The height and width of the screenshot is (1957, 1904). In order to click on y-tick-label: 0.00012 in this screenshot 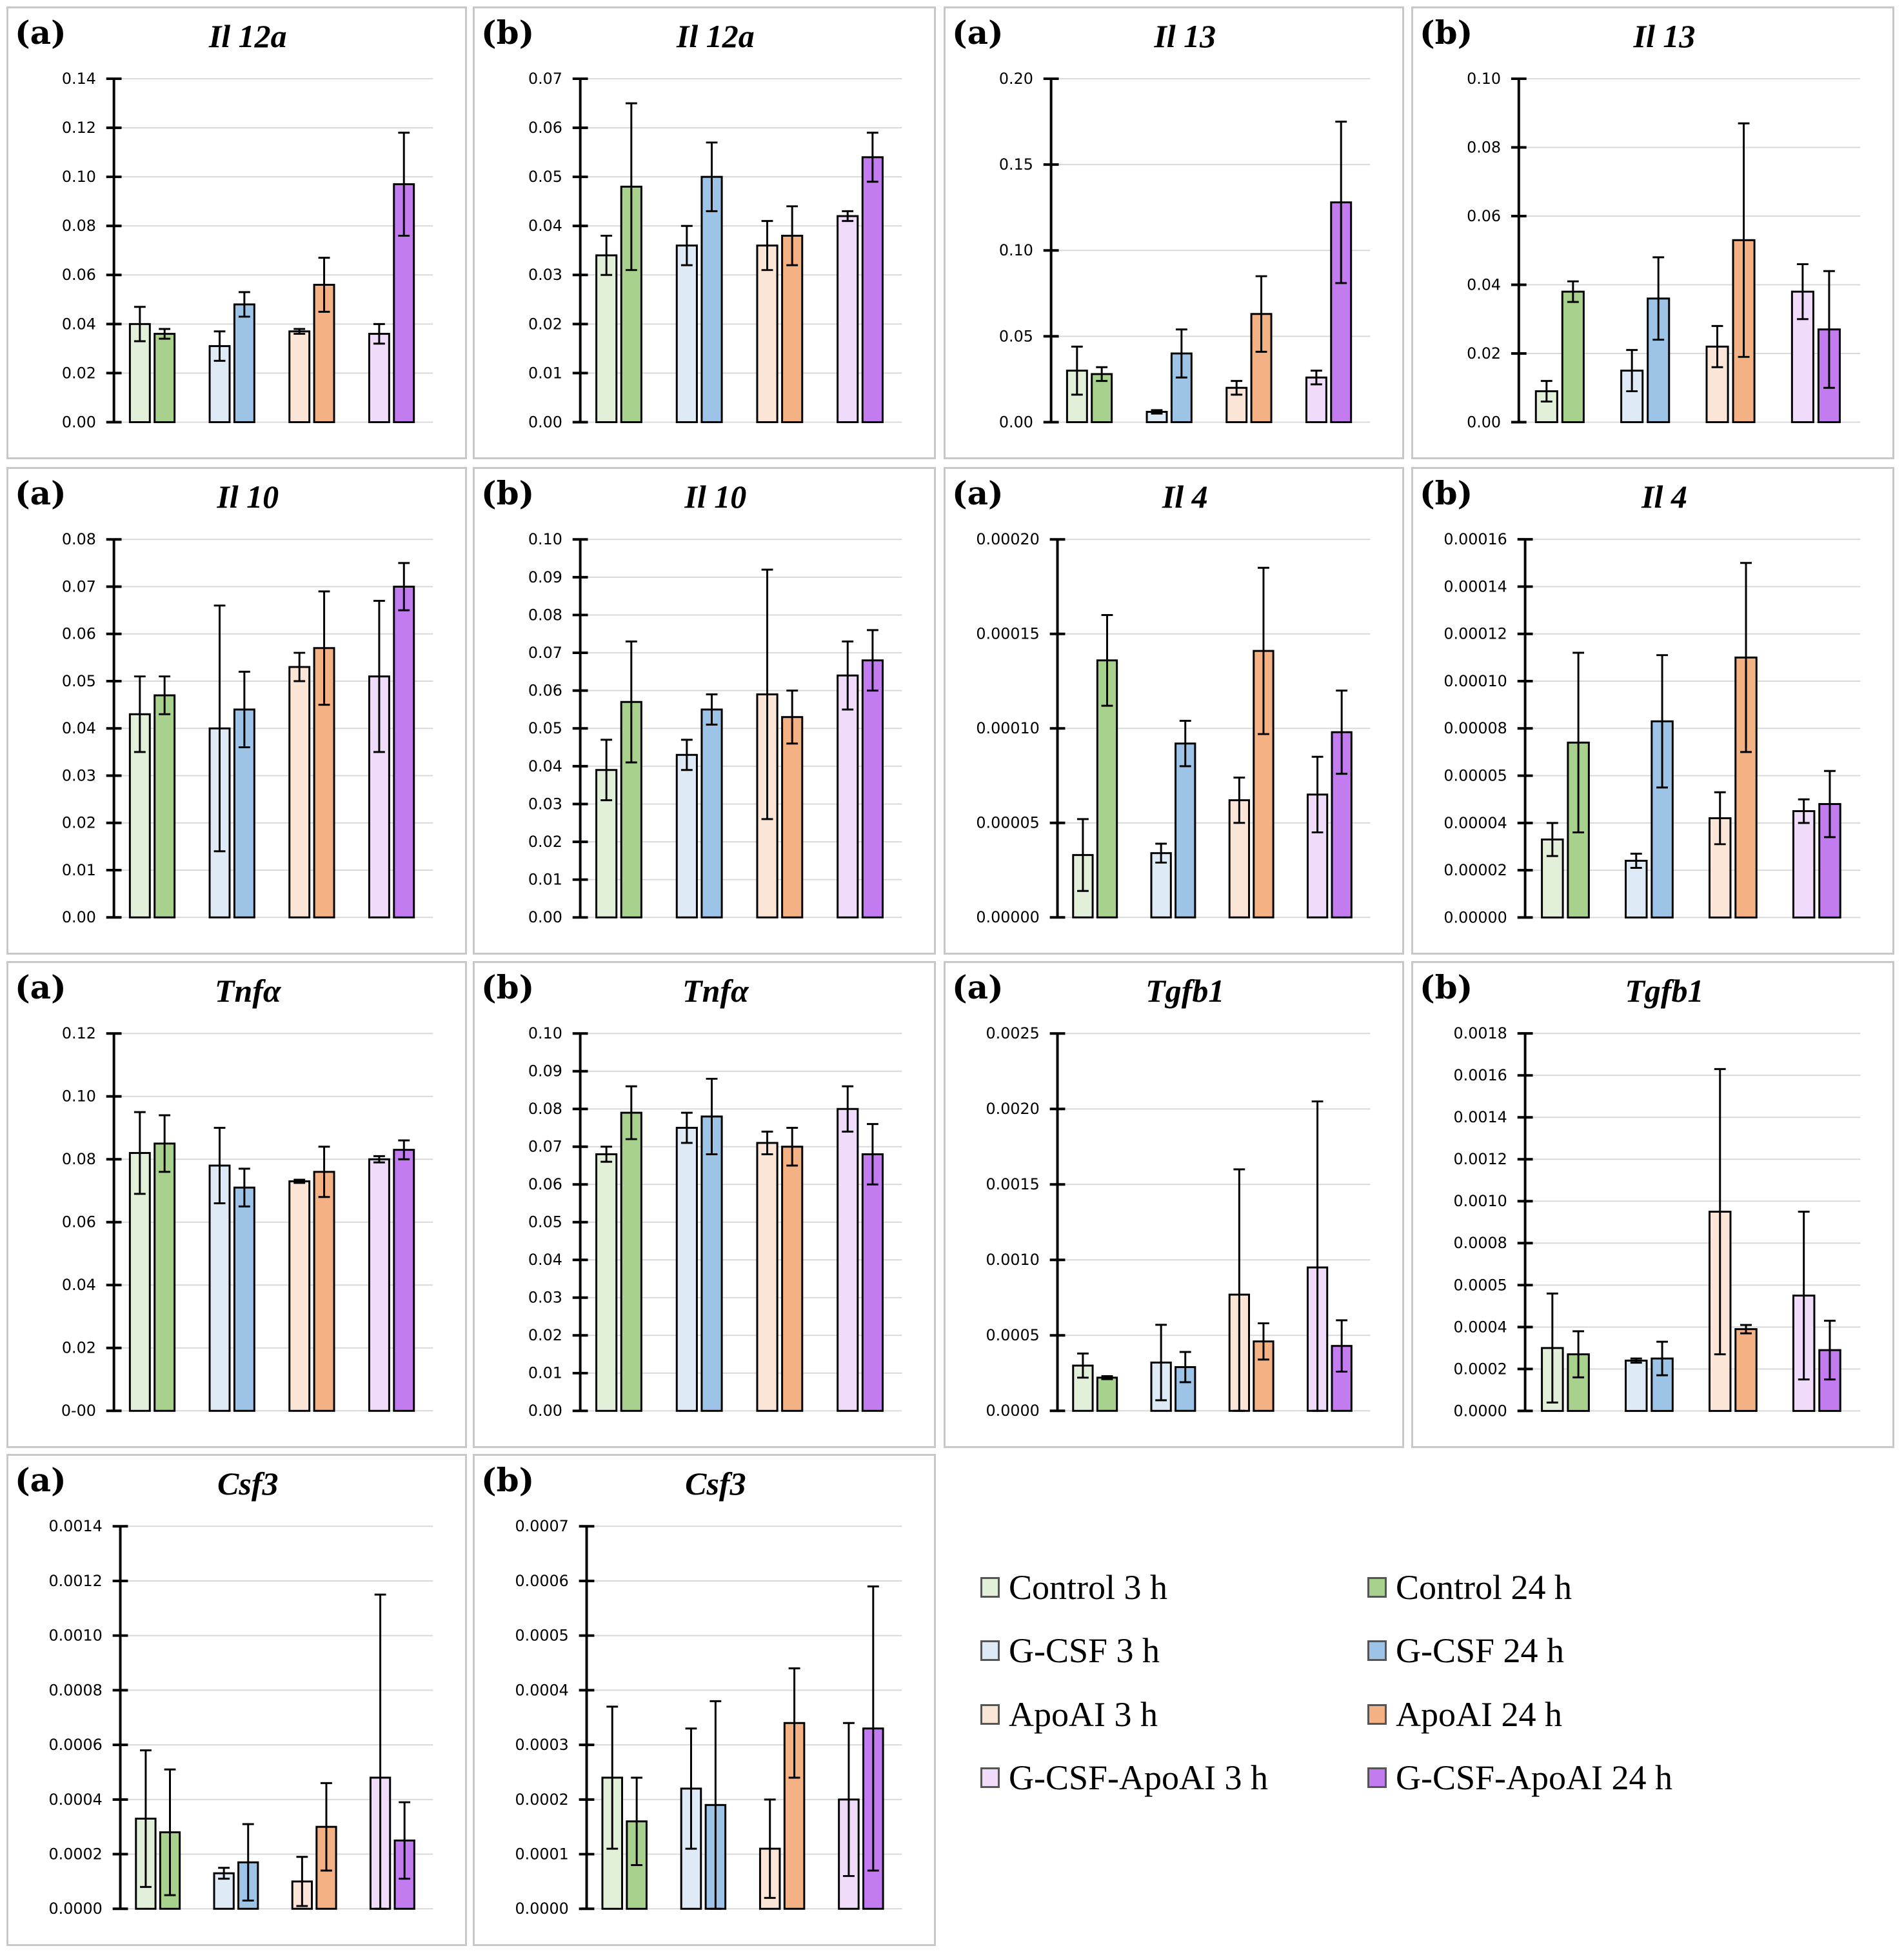, I will do `click(1475, 634)`.